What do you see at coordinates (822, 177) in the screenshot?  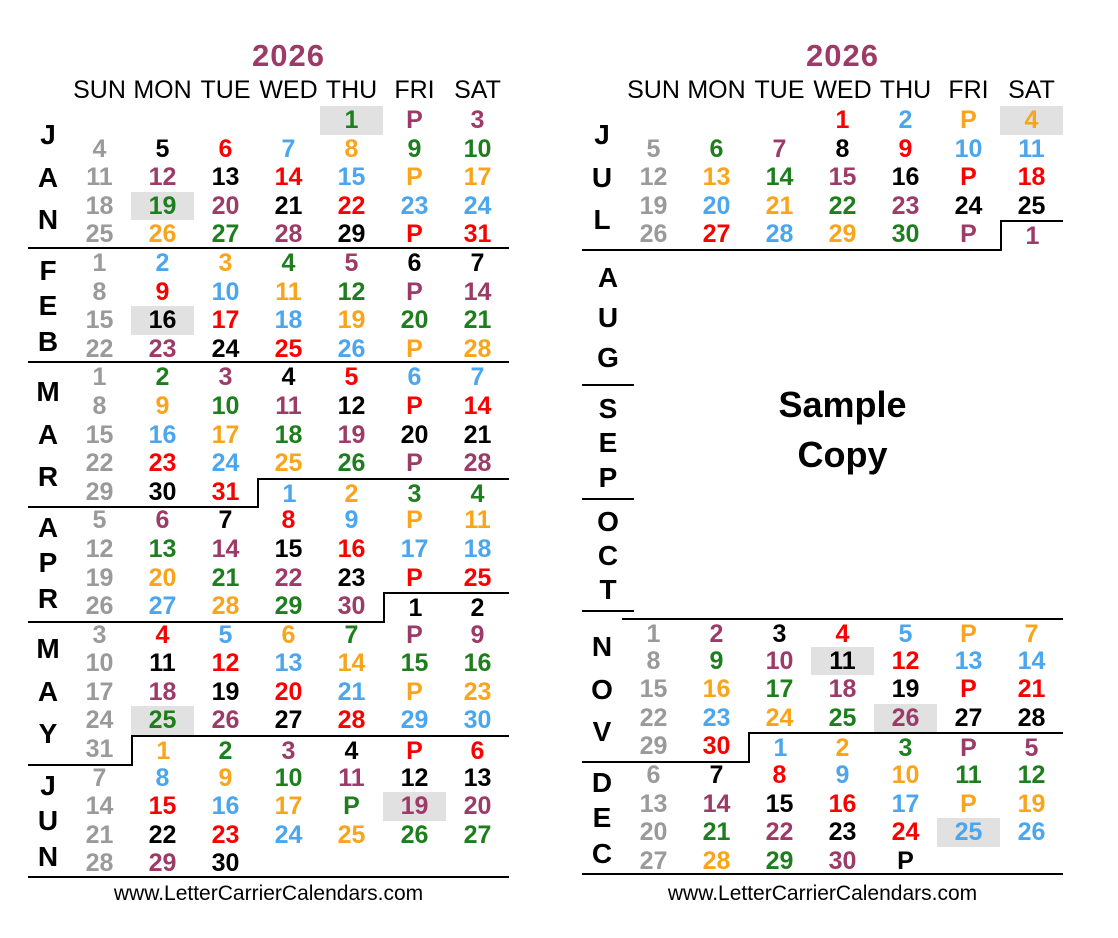 I see `week-row: 12 13 14 15 16 P 18` at bounding box center [822, 177].